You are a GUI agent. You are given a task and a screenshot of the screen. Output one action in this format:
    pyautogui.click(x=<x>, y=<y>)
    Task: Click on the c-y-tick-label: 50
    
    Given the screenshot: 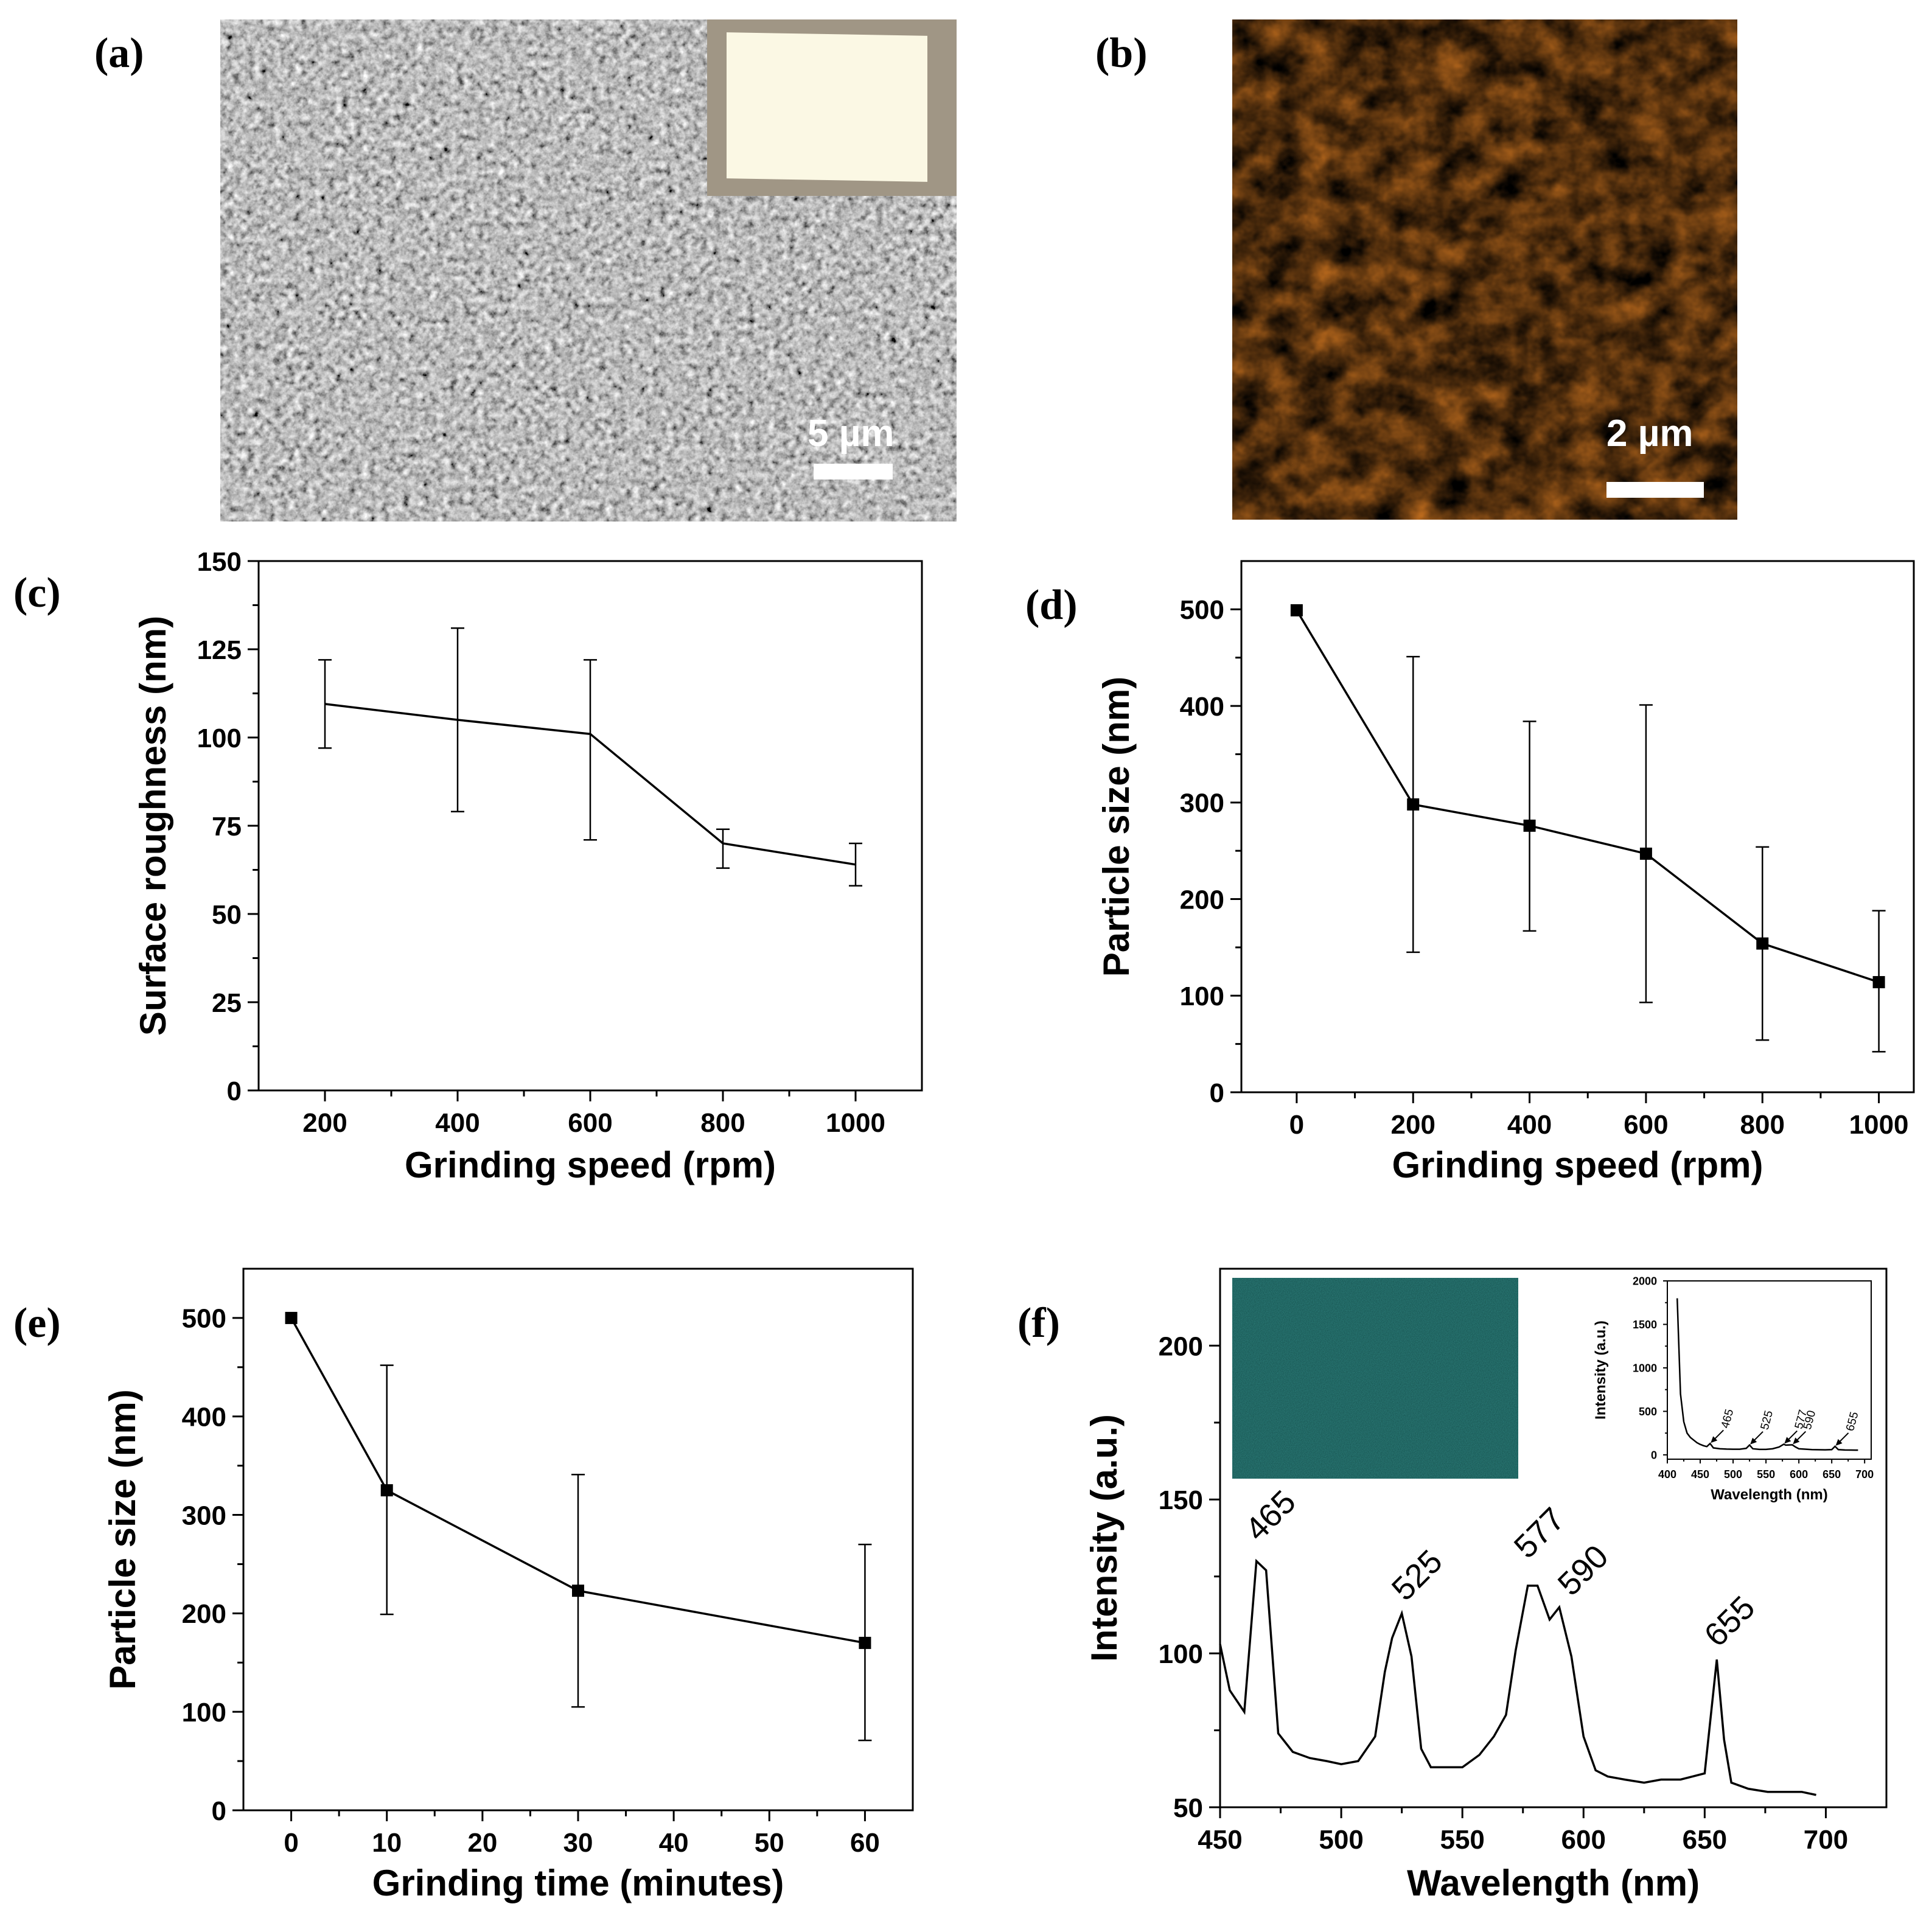 What is the action you would take?
    pyautogui.click(x=227, y=915)
    